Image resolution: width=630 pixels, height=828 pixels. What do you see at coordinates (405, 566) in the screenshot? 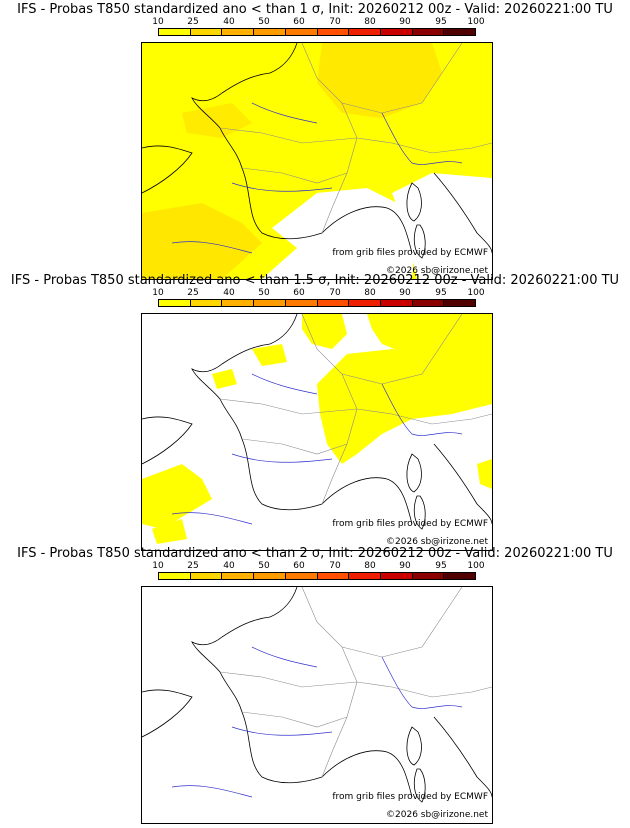
I see `scale-tick: 90` at bounding box center [405, 566].